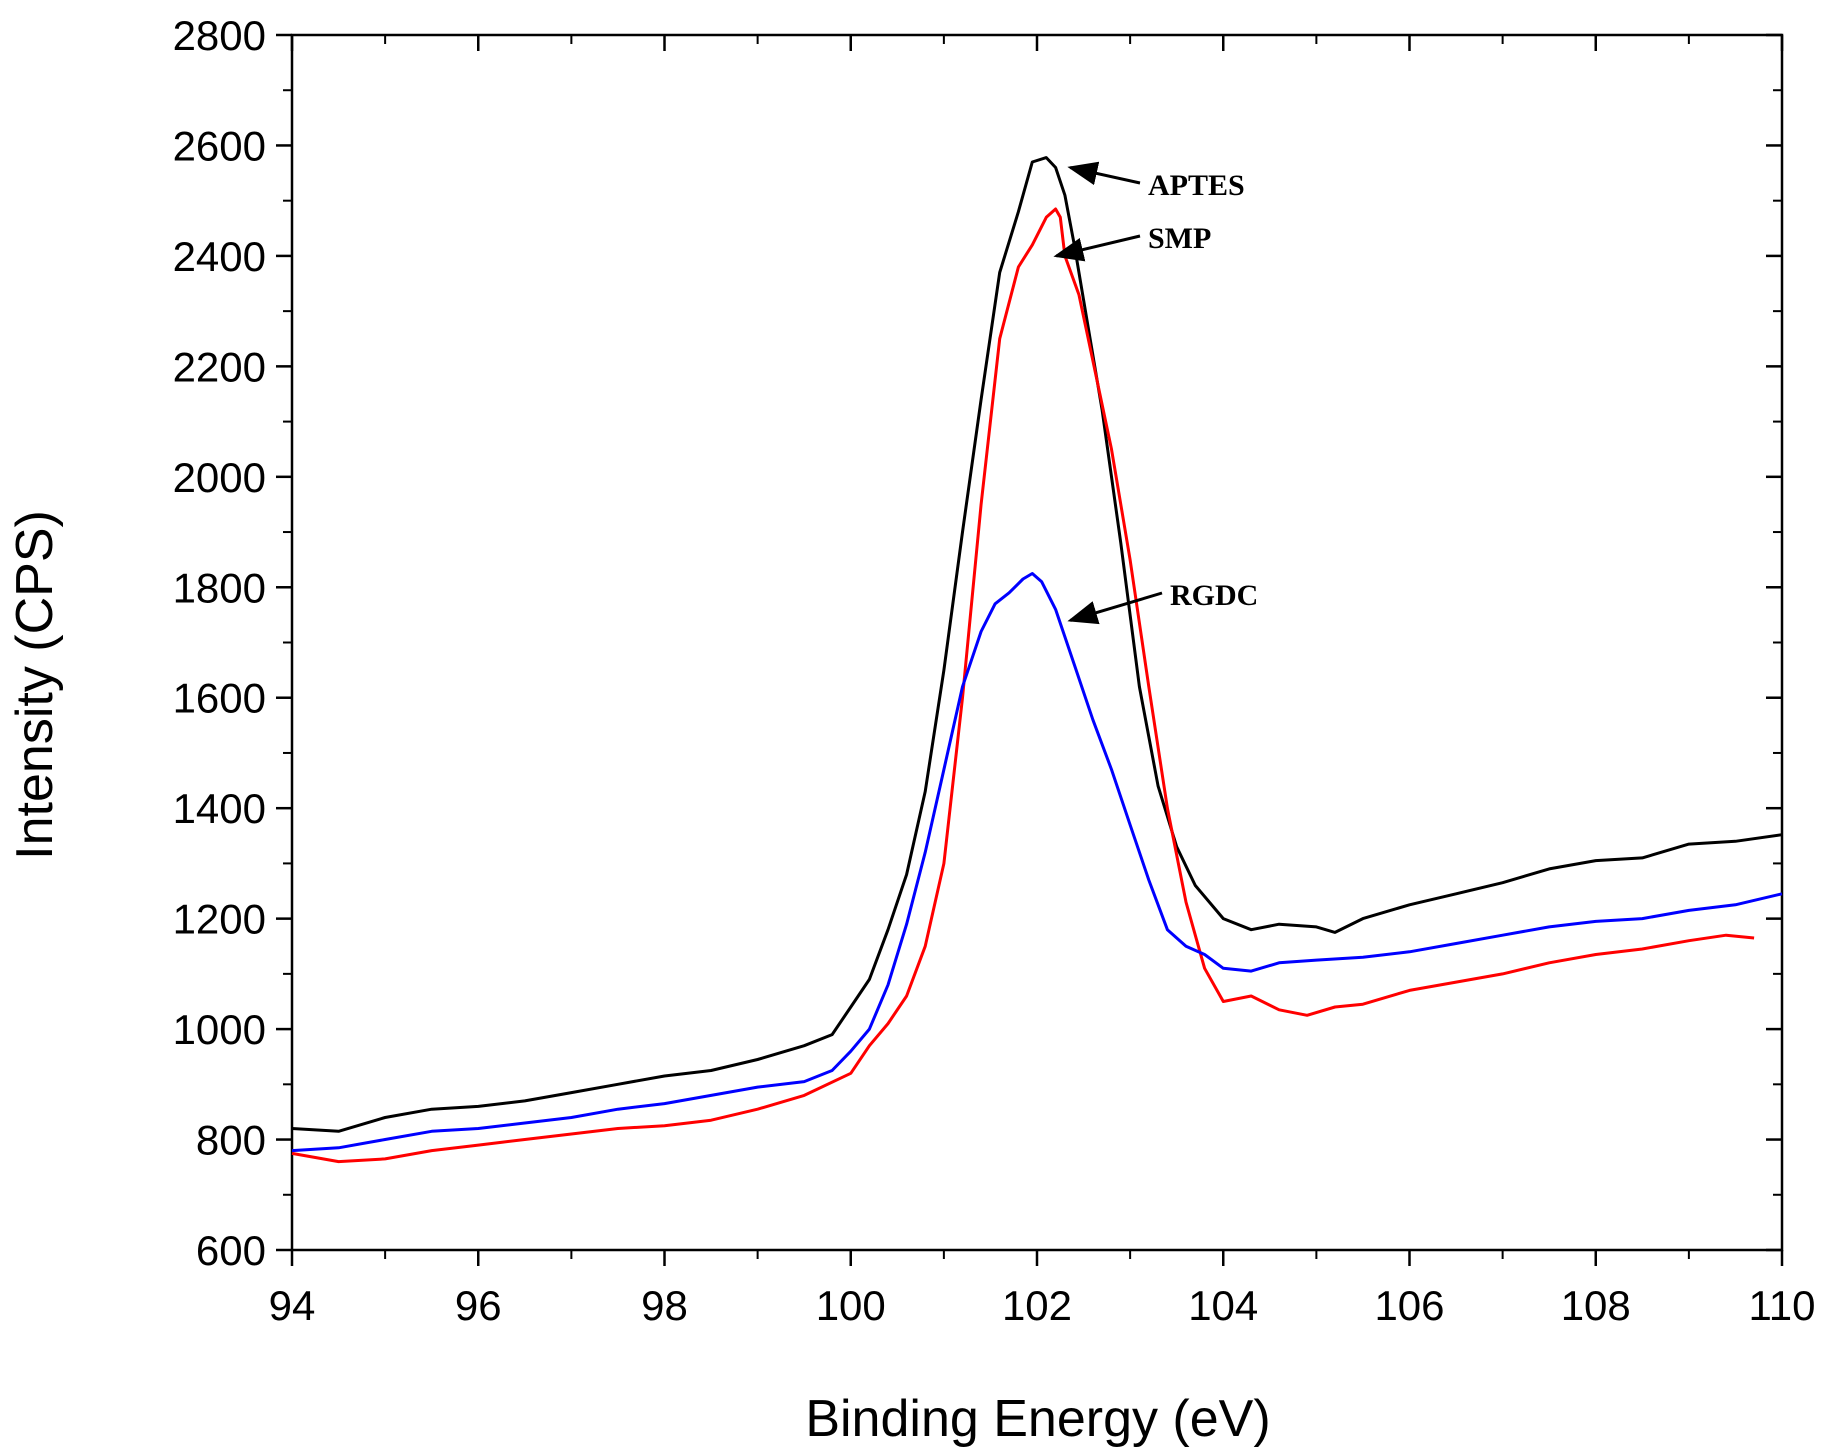 The width and height of the screenshot is (1828, 1452). I want to click on y-tick-label: 1000, so click(219, 1029).